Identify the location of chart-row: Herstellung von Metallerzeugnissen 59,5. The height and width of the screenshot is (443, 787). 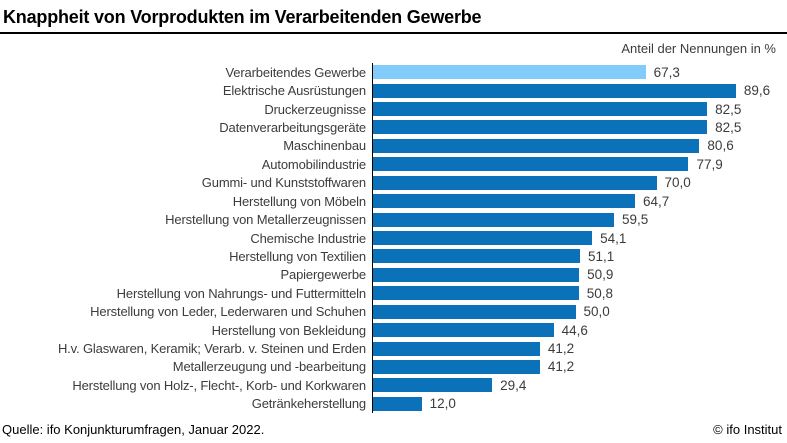
(393, 219).